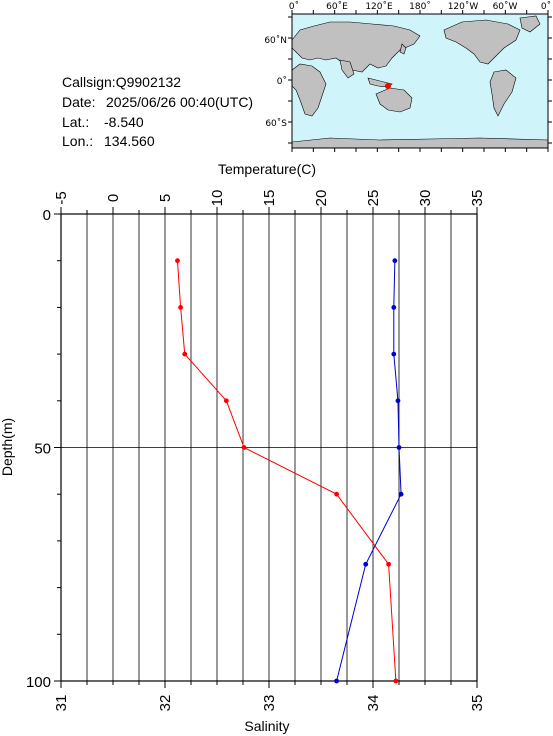 This screenshot has height=736, width=553. Describe the element at coordinates (269, 198) in the screenshot. I see `top-axis-tick-label: 15` at that location.